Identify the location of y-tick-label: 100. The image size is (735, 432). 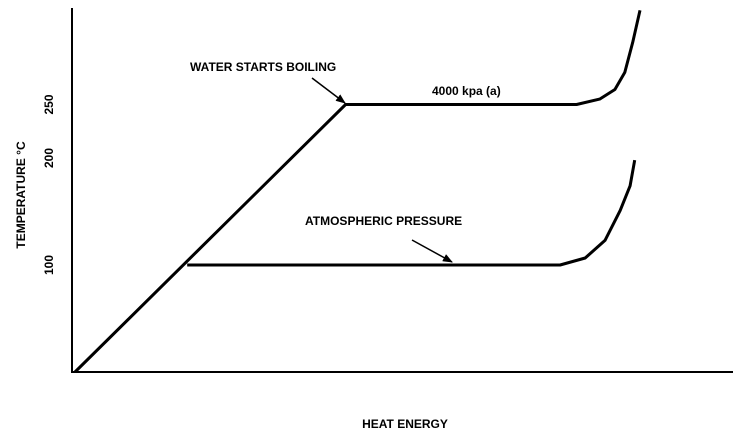
(49, 265).